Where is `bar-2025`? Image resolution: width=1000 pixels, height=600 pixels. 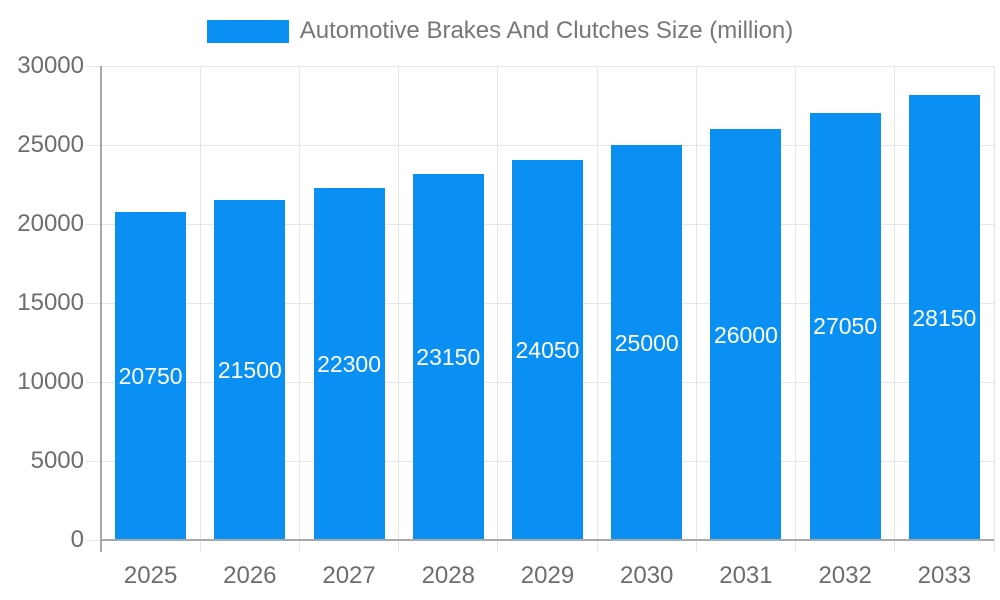
bar-2025 is located at coordinates (151, 376).